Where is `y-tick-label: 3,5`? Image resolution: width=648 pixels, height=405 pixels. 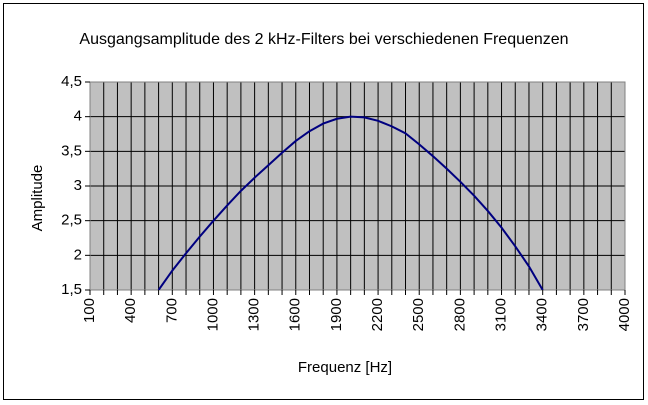 y-tick-label: 3,5 is located at coordinates (71, 150).